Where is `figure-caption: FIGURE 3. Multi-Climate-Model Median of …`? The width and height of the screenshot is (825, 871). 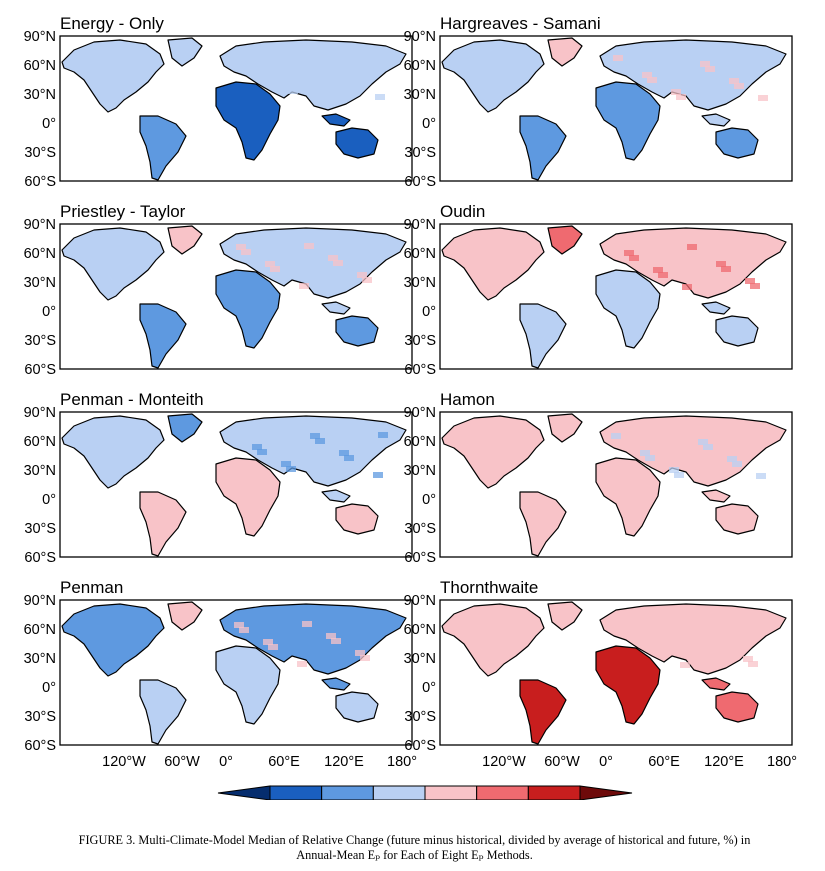
figure-caption: FIGURE 3. Multi-Climate-Model Median of … is located at coordinates (414, 848).